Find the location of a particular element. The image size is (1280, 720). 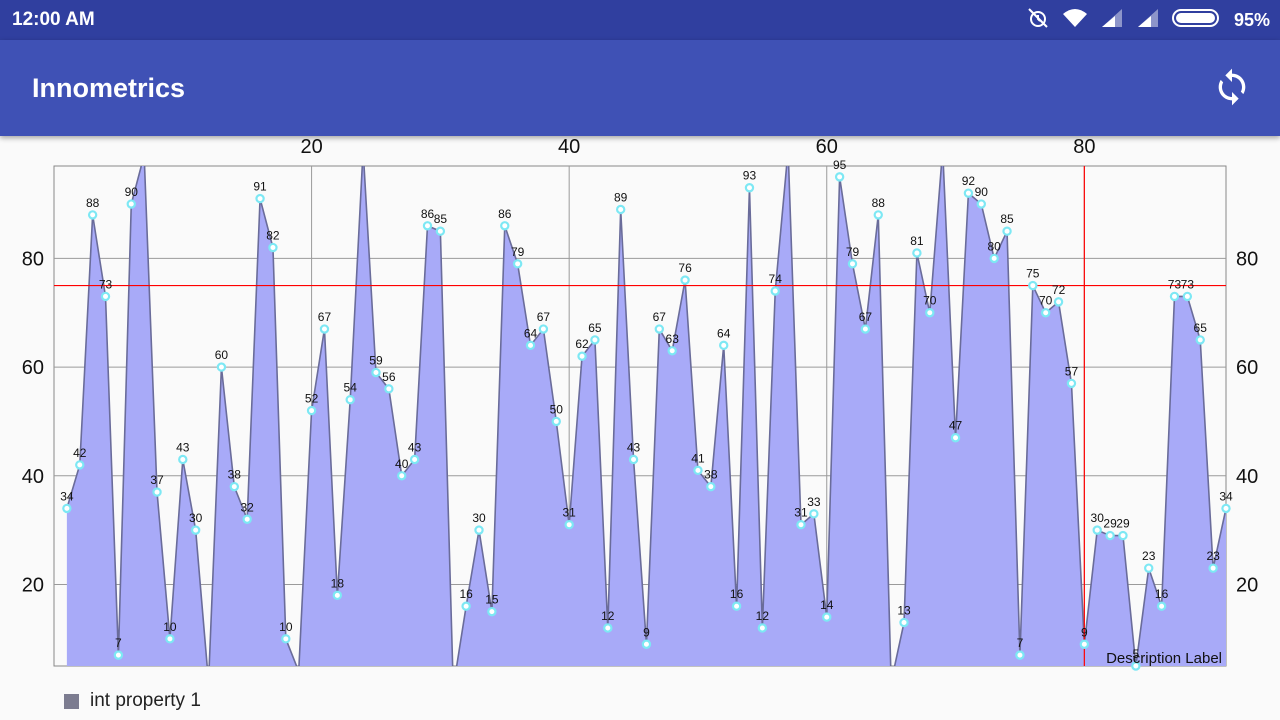

refresh-icon is located at coordinates (1232, 87).